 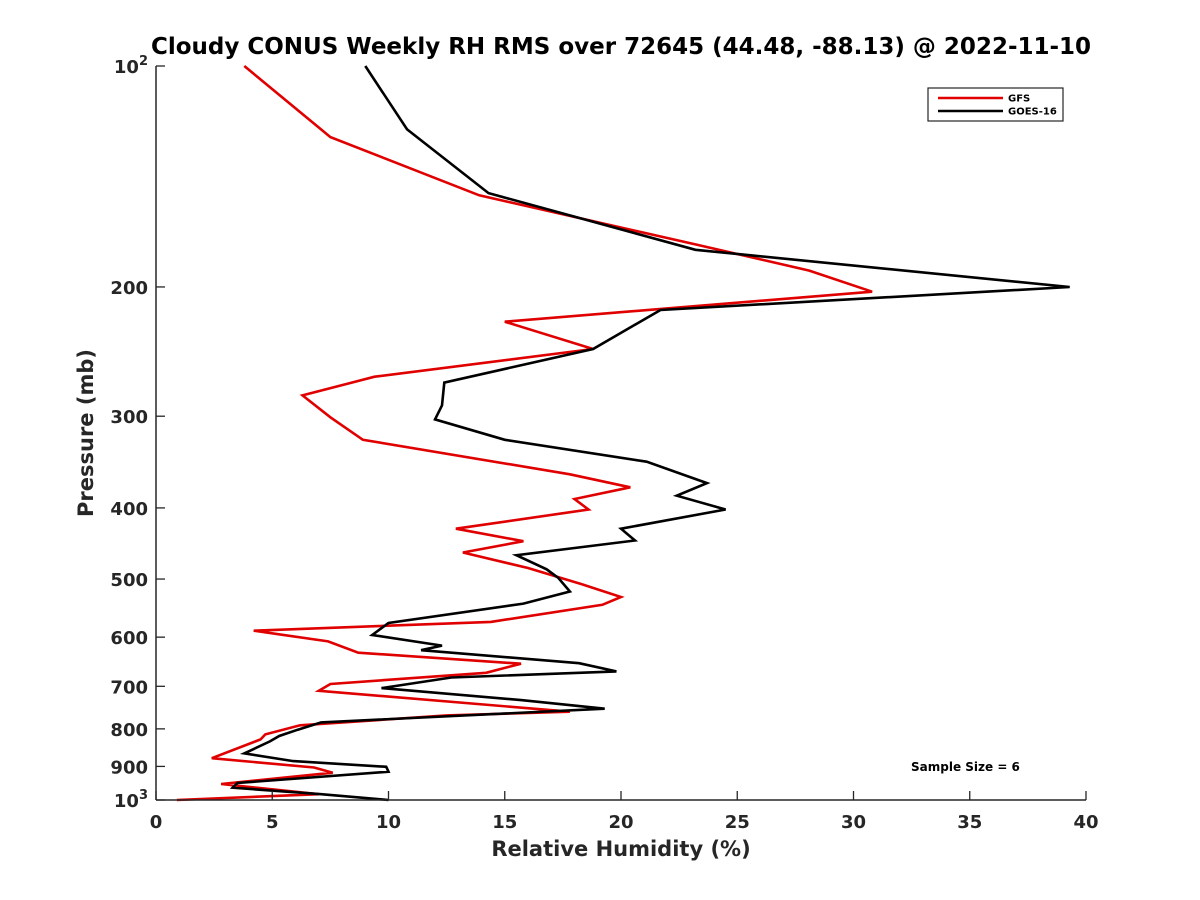 What do you see at coordinates (129, 509) in the screenshot?
I see `y-tick-label: 400` at bounding box center [129, 509].